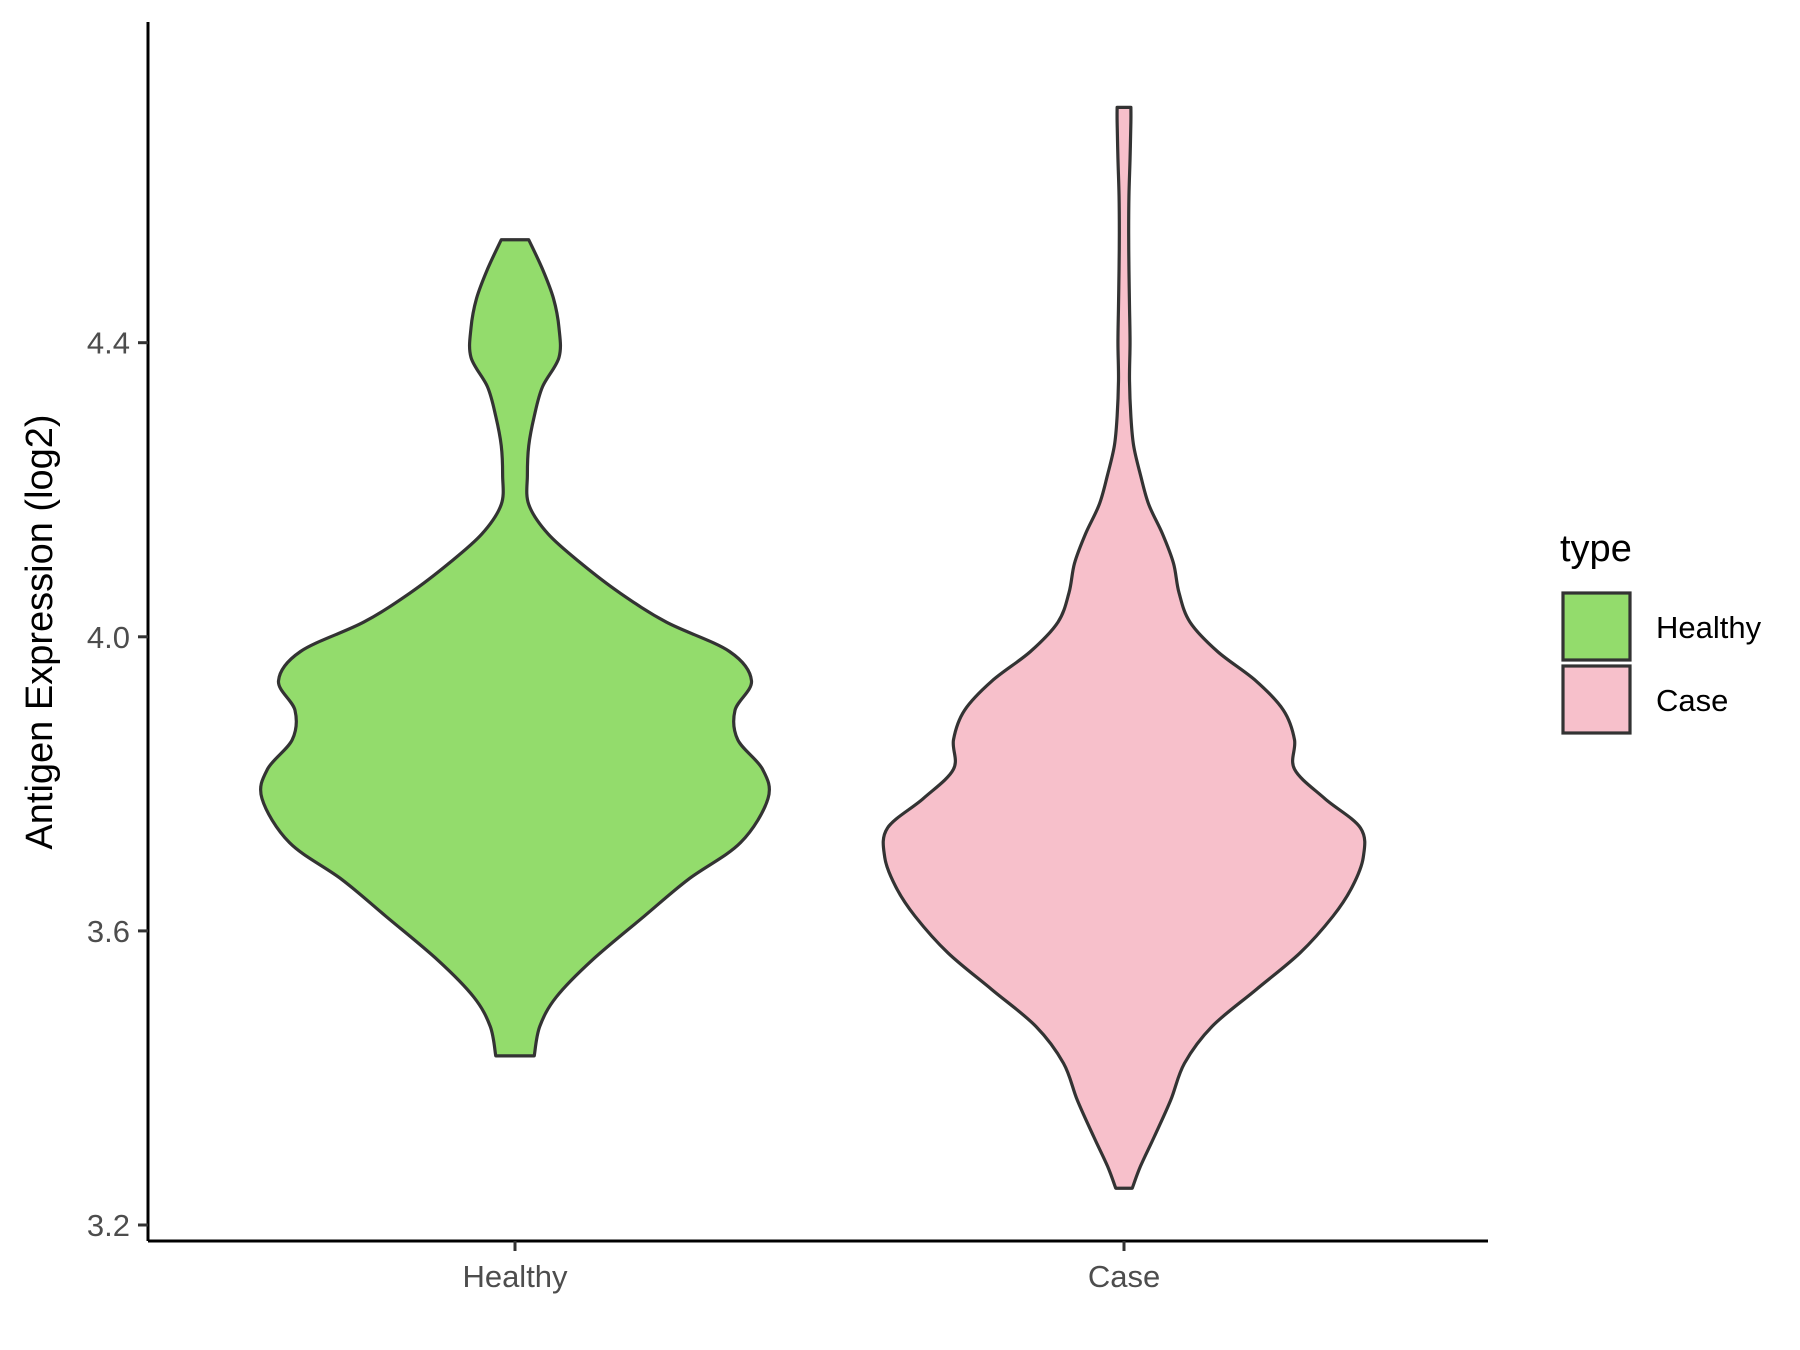 The height and width of the screenshot is (1350, 1800). What do you see at coordinates (108, 1225) in the screenshot?
I see `y-tick-label: 3.2` at bounding box center [108, 1225].